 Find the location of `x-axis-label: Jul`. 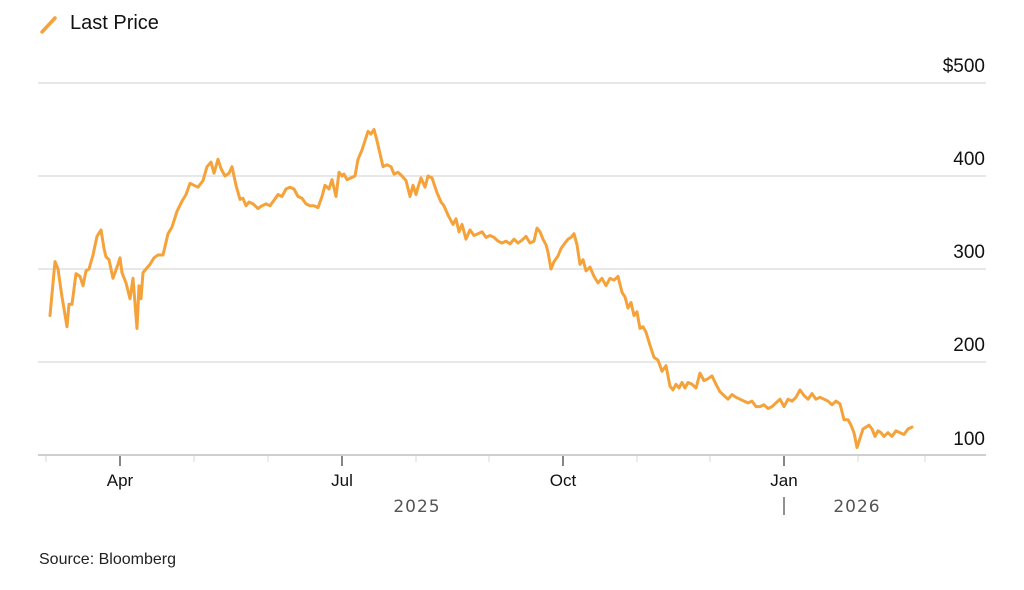

x-axis-label: Jul is located at coordinates (342, 480).